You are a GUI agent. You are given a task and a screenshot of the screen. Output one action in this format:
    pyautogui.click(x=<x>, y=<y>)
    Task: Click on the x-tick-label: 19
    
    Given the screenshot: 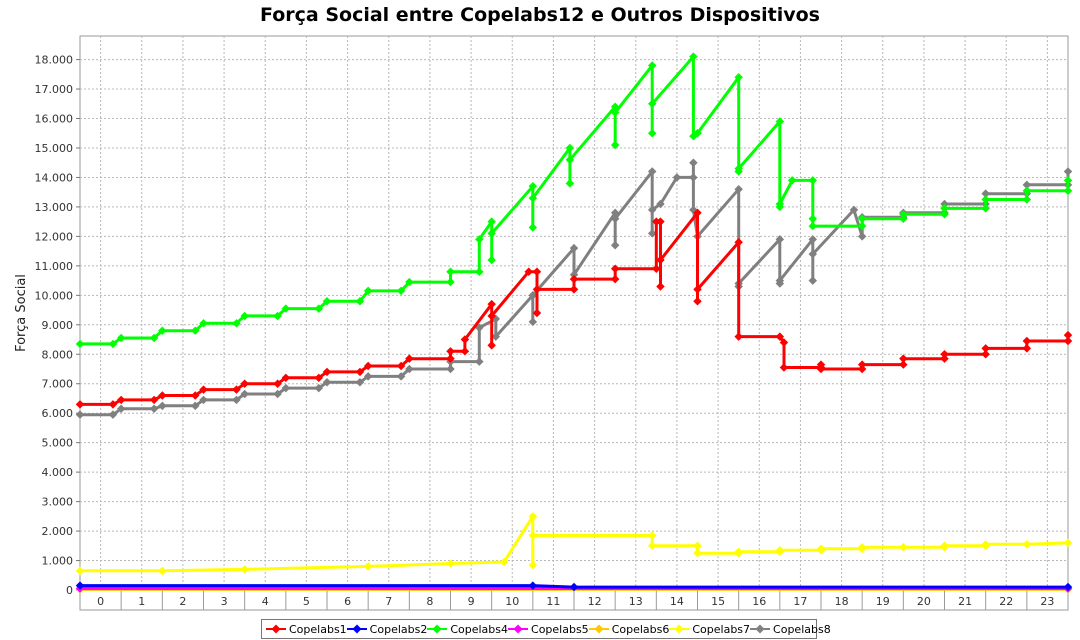 What is the action you would take?
    pyautogui.click(x=883, y=601)
    